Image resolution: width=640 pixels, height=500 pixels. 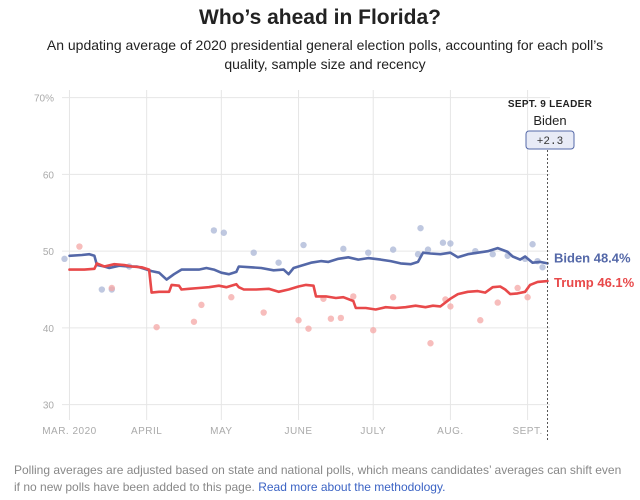 I want to click on y-axis: 70% 60 50 40 30, so click(x=44, y=253).